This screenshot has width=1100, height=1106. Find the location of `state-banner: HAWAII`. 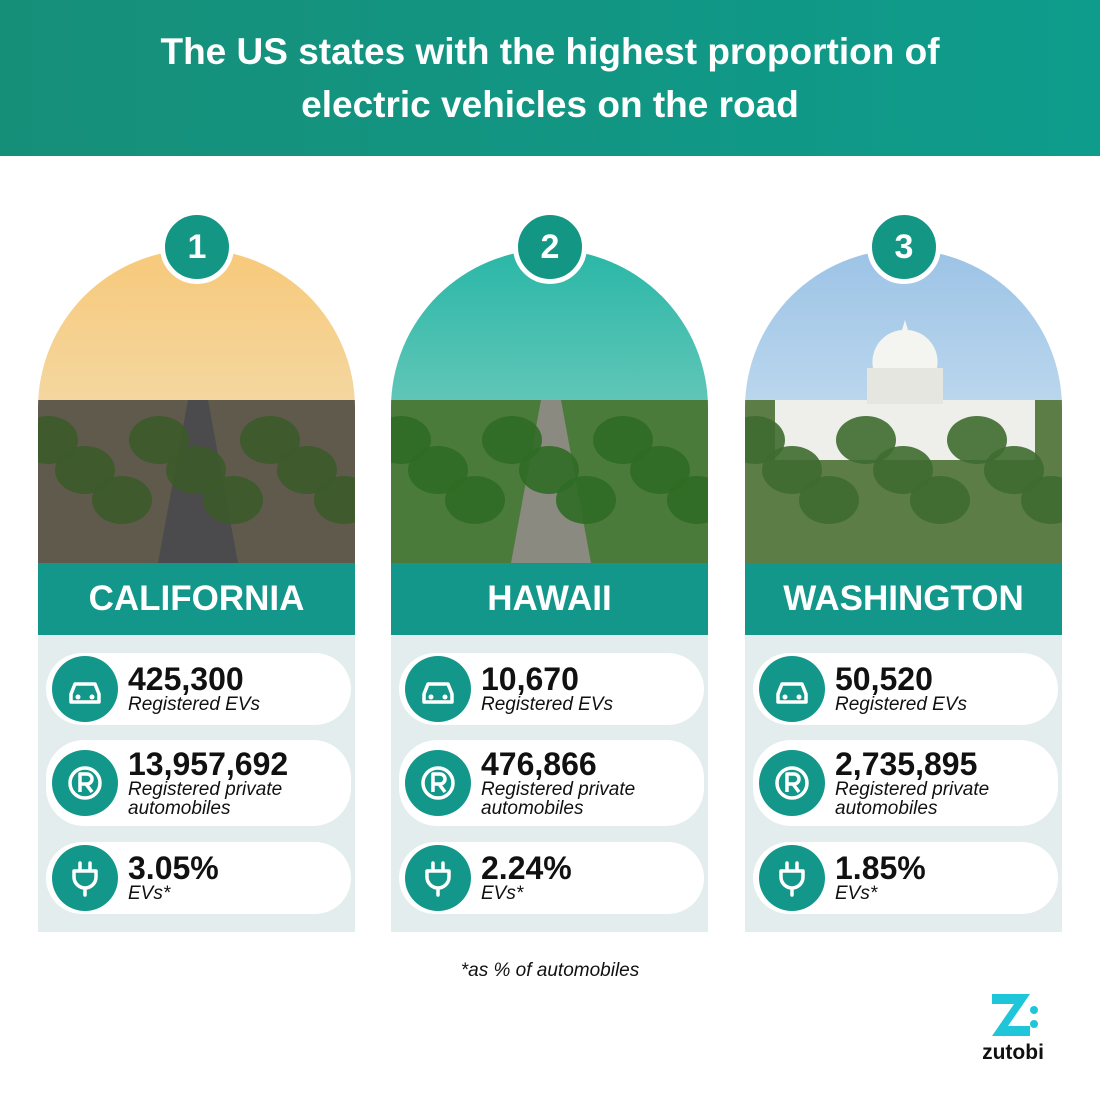

state-banner: HAWAII is located at coordinates (549, 599).